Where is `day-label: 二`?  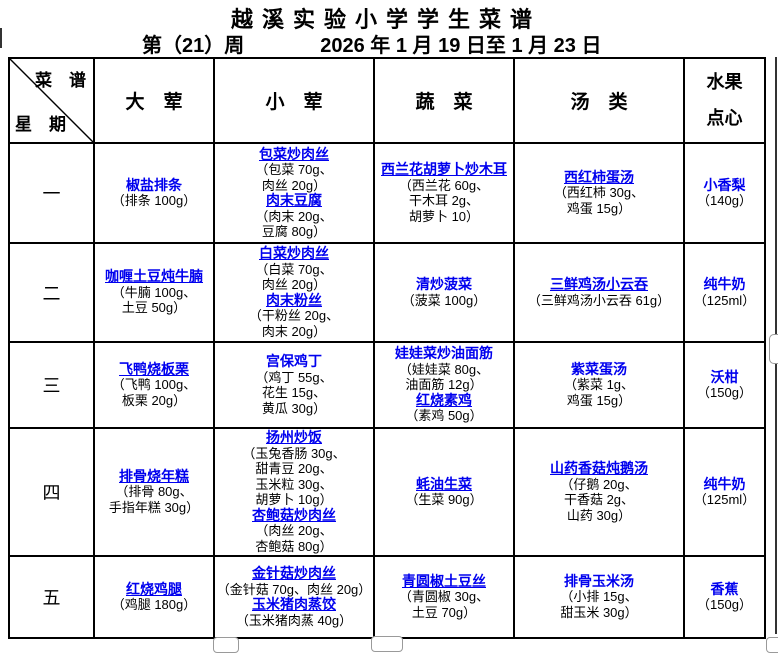 day-label: 二 is located at coordinates (51, 292).